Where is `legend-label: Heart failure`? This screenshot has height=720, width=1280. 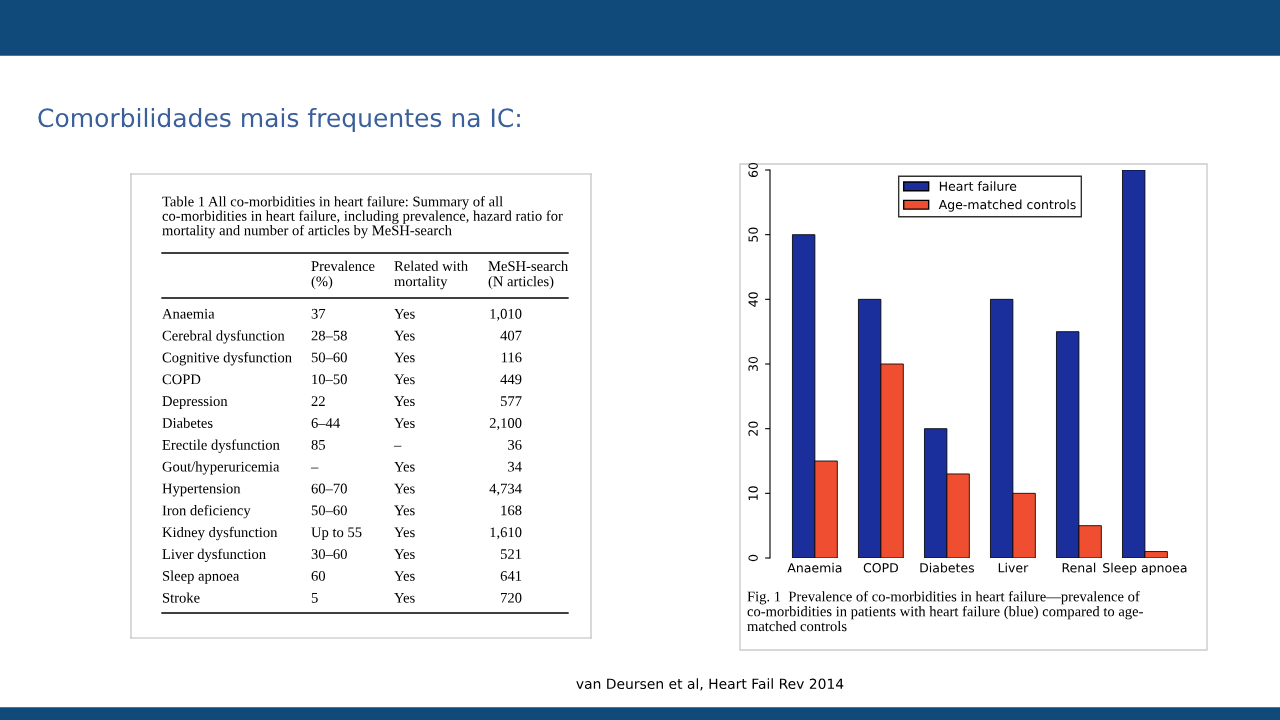
legend-label: Heart failure is located at coordinates (978, 186).